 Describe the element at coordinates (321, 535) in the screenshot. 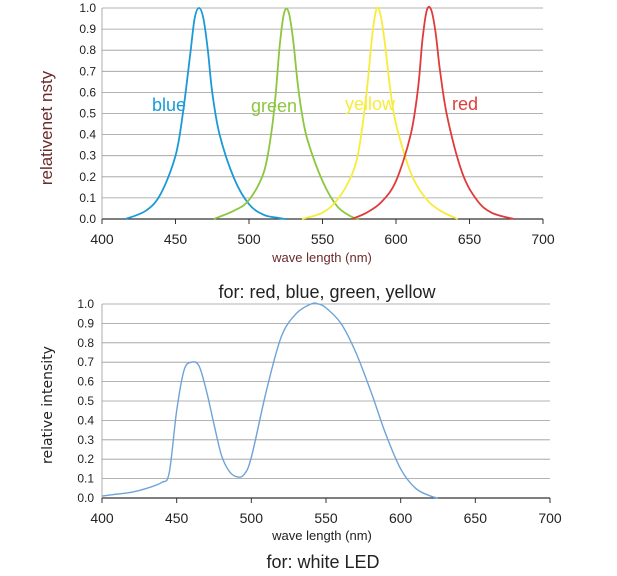

I see `x-axis-label-bottom: wave length (nm)` at that location.